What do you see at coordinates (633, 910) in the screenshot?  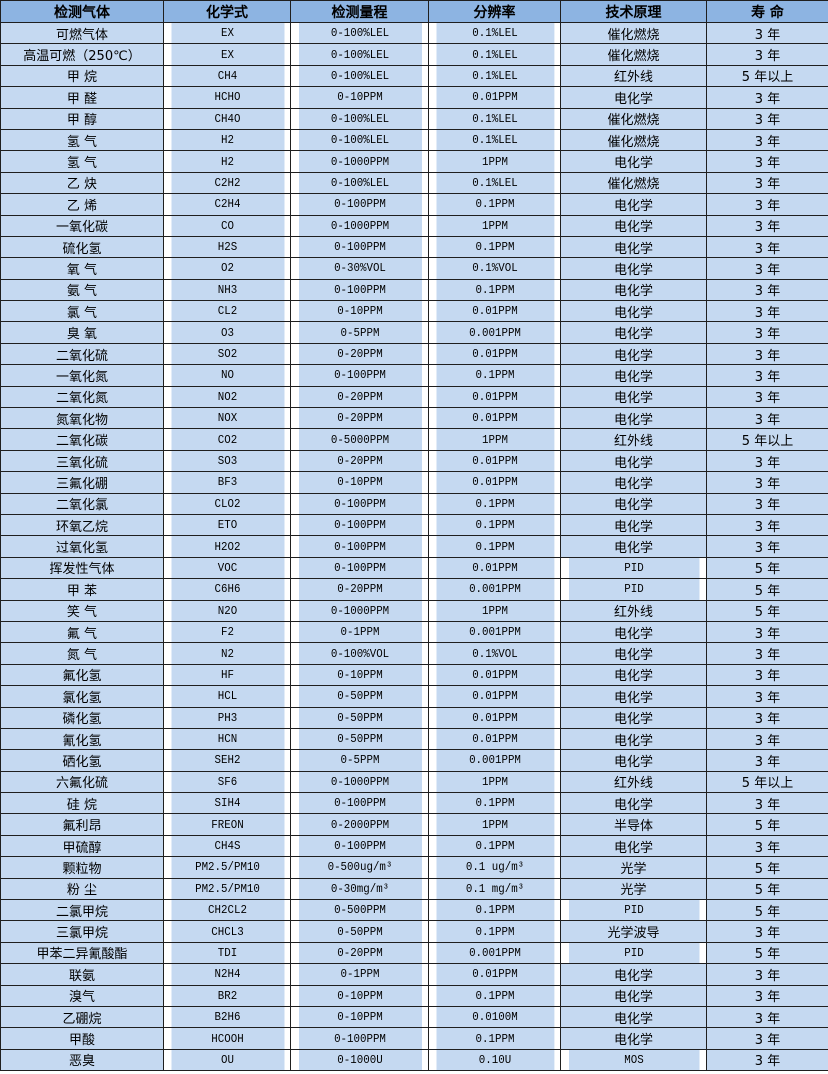 I see `principle-cell: PID` at bounding box center [633, 910].